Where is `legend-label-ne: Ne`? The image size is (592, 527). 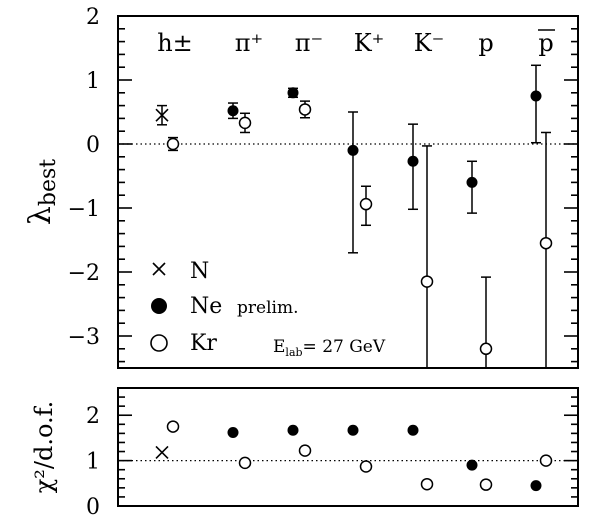
legend-label-ne: Ne is located at coordinates (206, 306).